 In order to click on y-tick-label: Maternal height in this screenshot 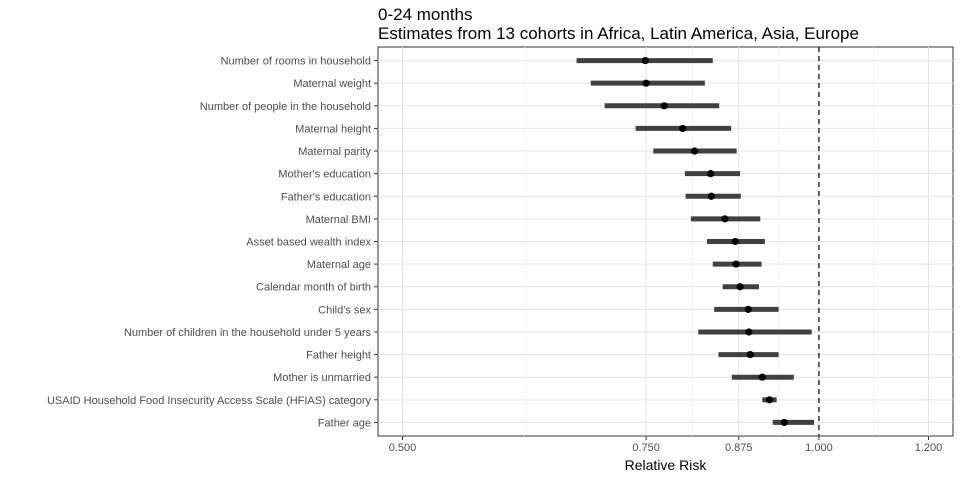, I will do `click(333, 129)`.